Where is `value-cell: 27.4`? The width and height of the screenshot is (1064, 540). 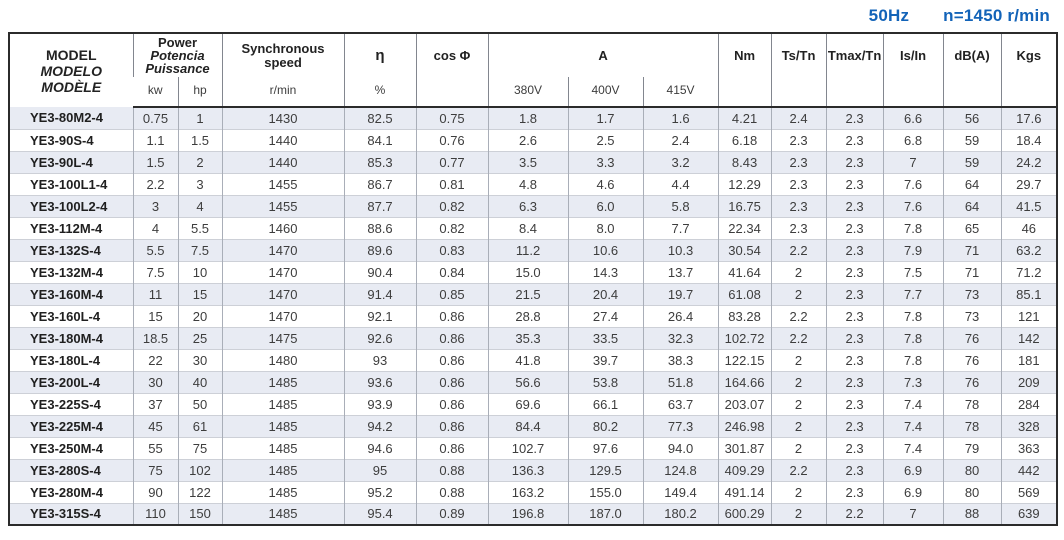
value-cell: 27.4 is located at coordinates (605, 315).